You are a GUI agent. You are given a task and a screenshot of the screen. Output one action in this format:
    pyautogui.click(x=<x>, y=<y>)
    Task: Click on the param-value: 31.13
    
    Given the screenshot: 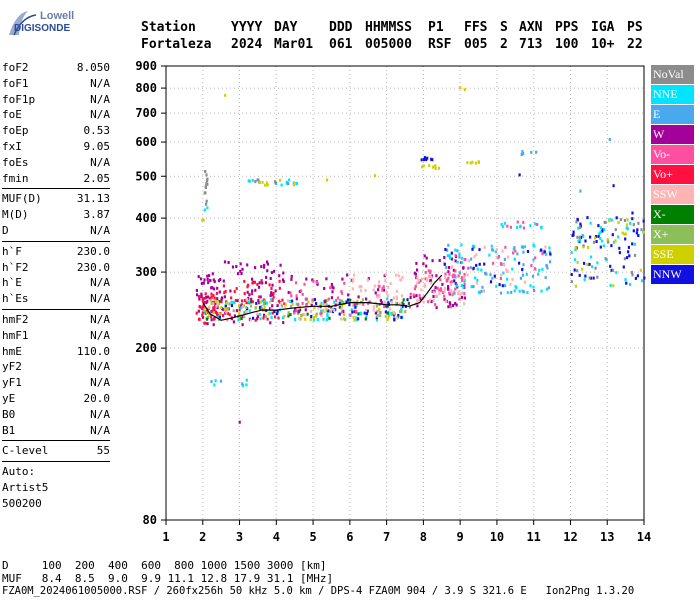 What is the action you would take?
    pyautogui.click(x=93, y=199)
    